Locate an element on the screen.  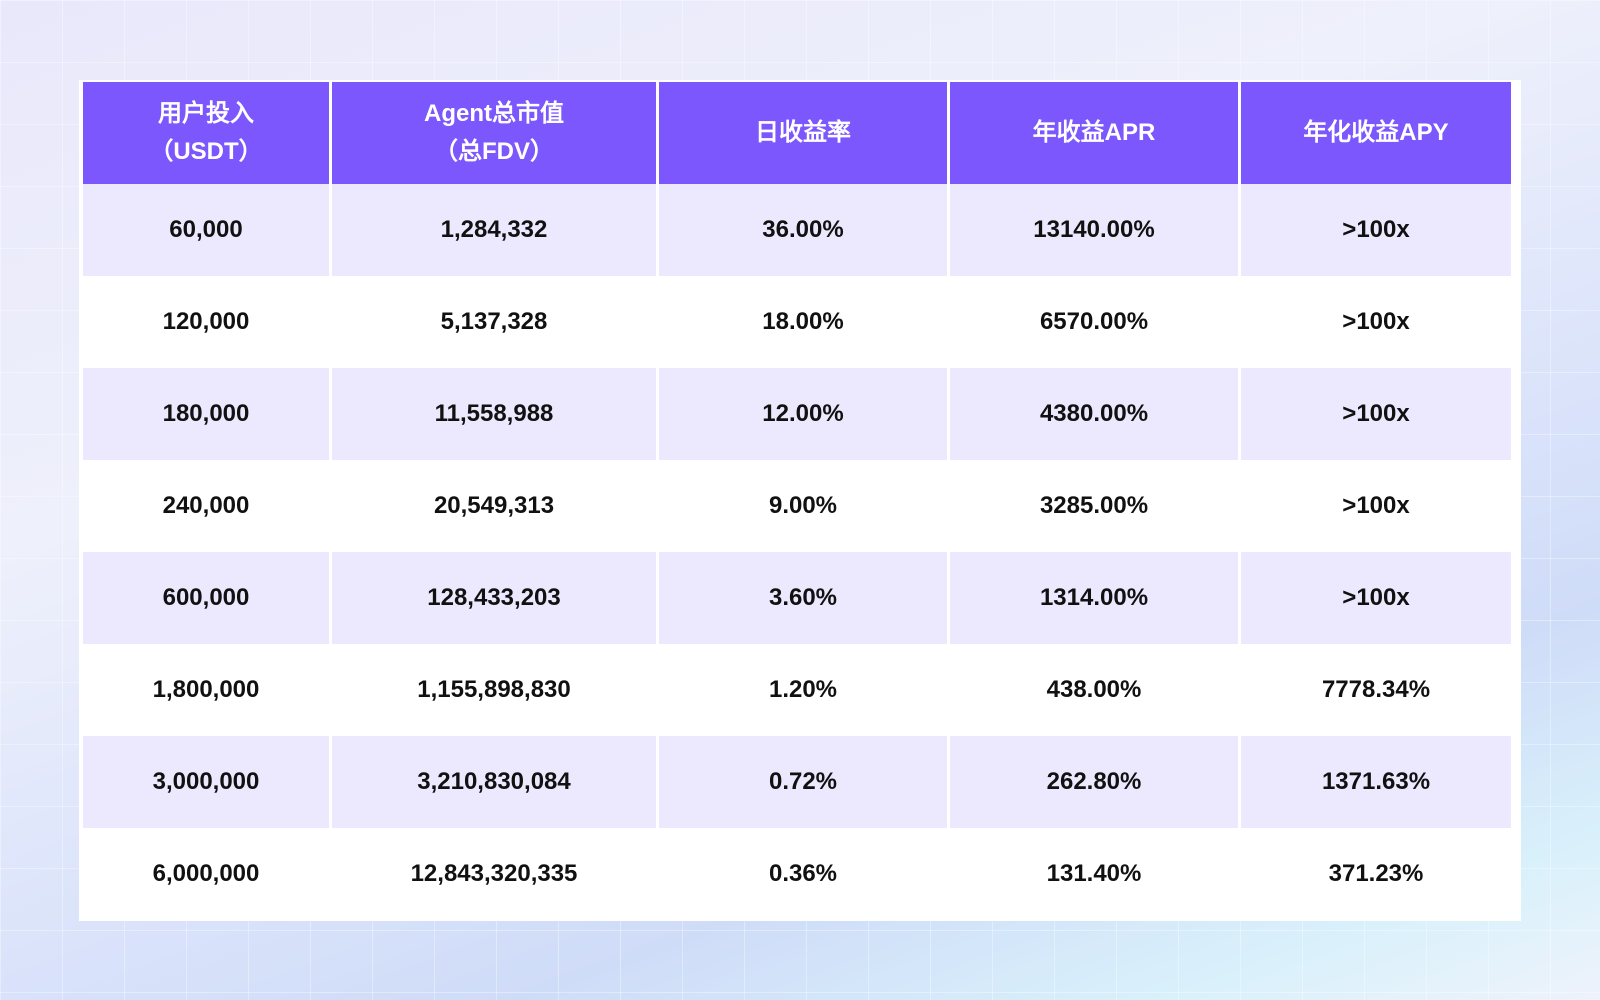
table-row: 240,000 20,549,313 9.00% 3285.00% >100x is located at coordinates (797, 506).